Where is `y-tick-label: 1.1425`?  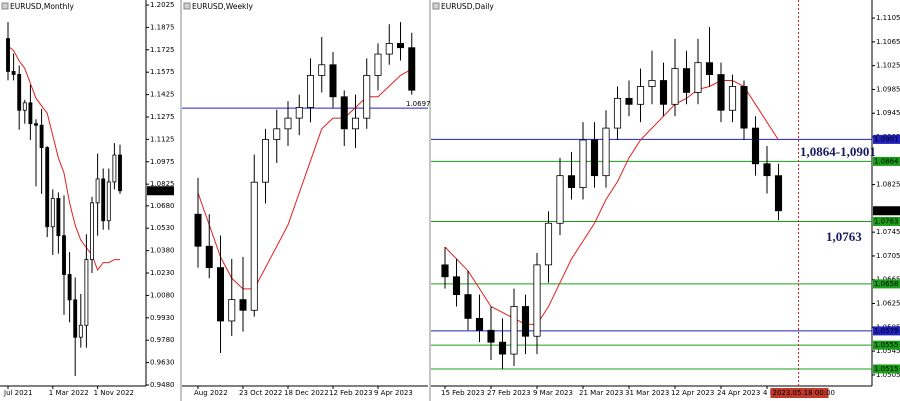 y-tick-label: 1.1425 is located at coordinates (162, 95).